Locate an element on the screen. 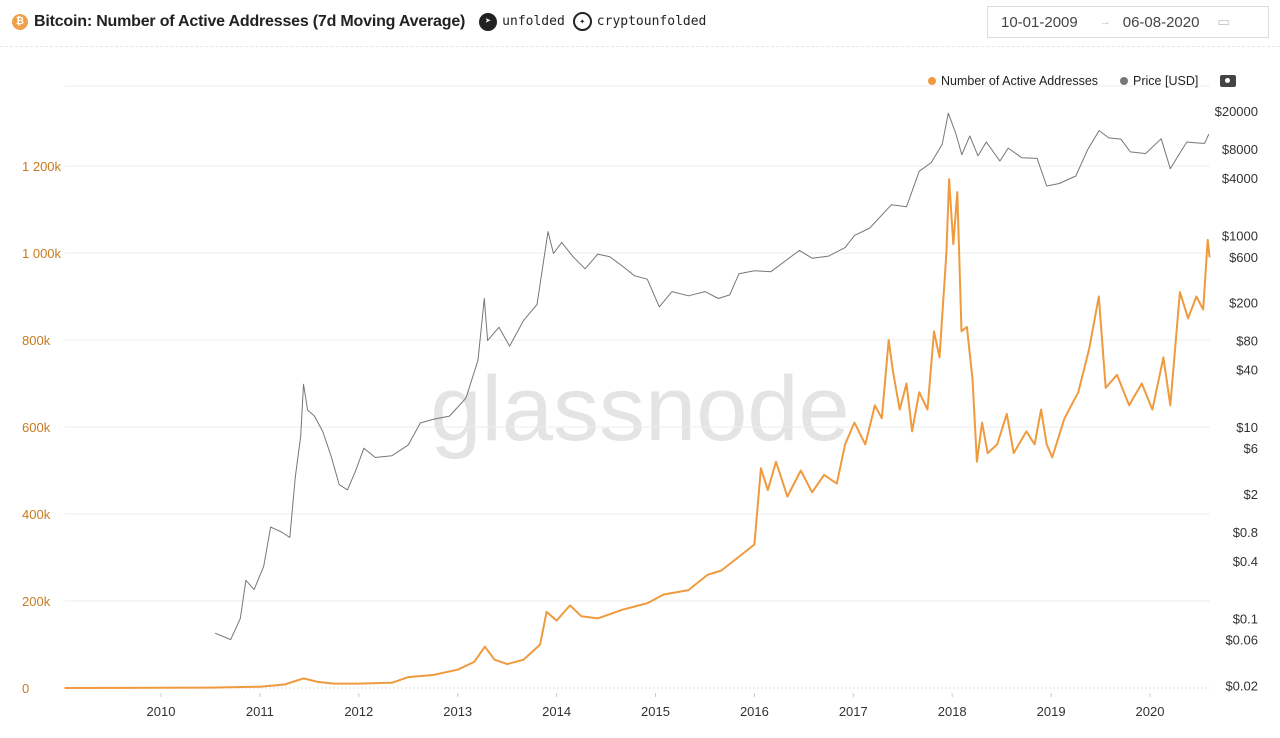 This screenshot has height=738, width=1280. legend: Number of Active Addresses Price [USD] is located at coordinates (1082, 81).